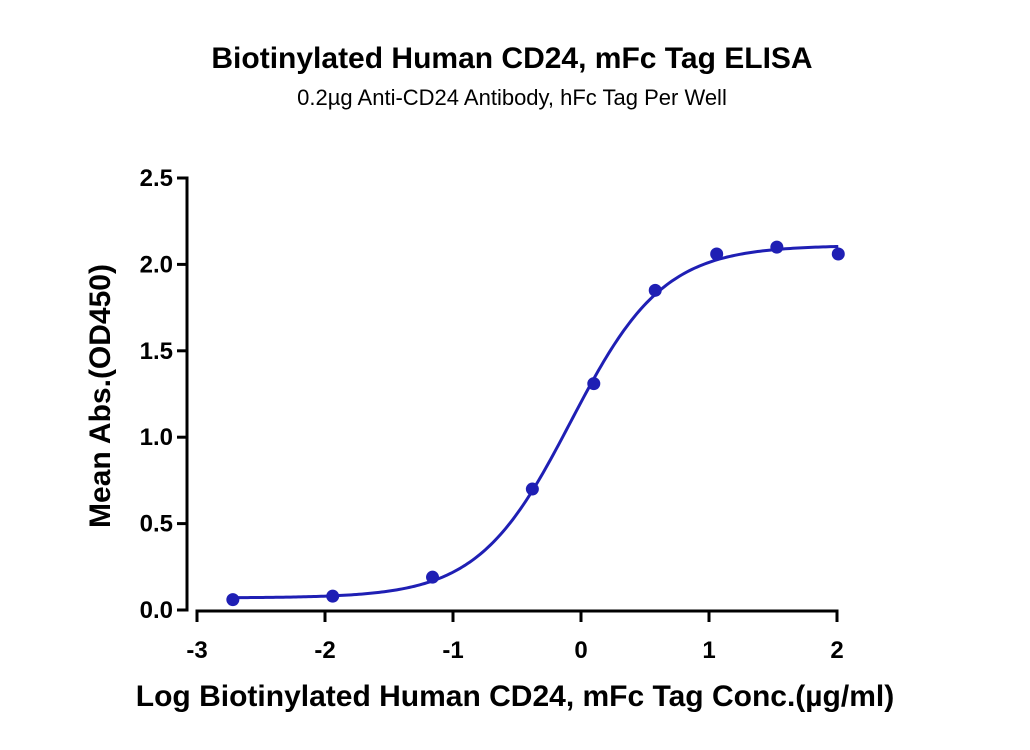 This screenshot has width=1030, height=750. Describe the element at coordinates (156, 351) in the screenshot. I see `y-tick-label: 1.5` at that location.